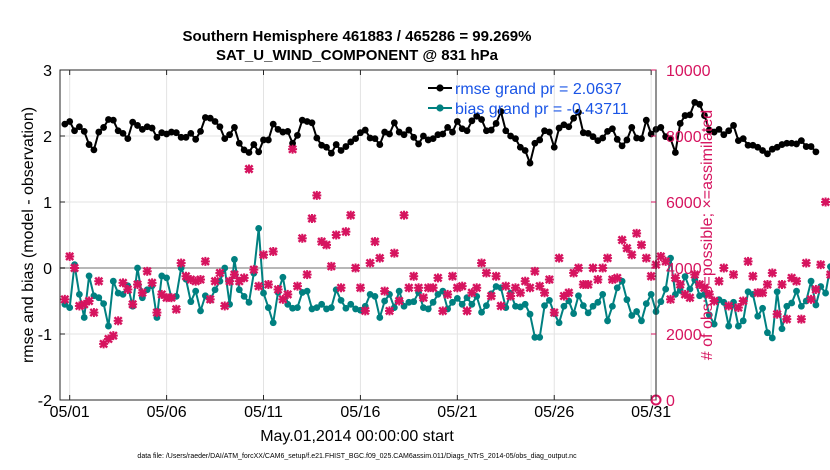 The width and height of the screenshot is (830, 470). What do you see at coordinates (47, 203) in the screenshot?
I see `y-tick-label: 1` at bounding box center [47, 203].